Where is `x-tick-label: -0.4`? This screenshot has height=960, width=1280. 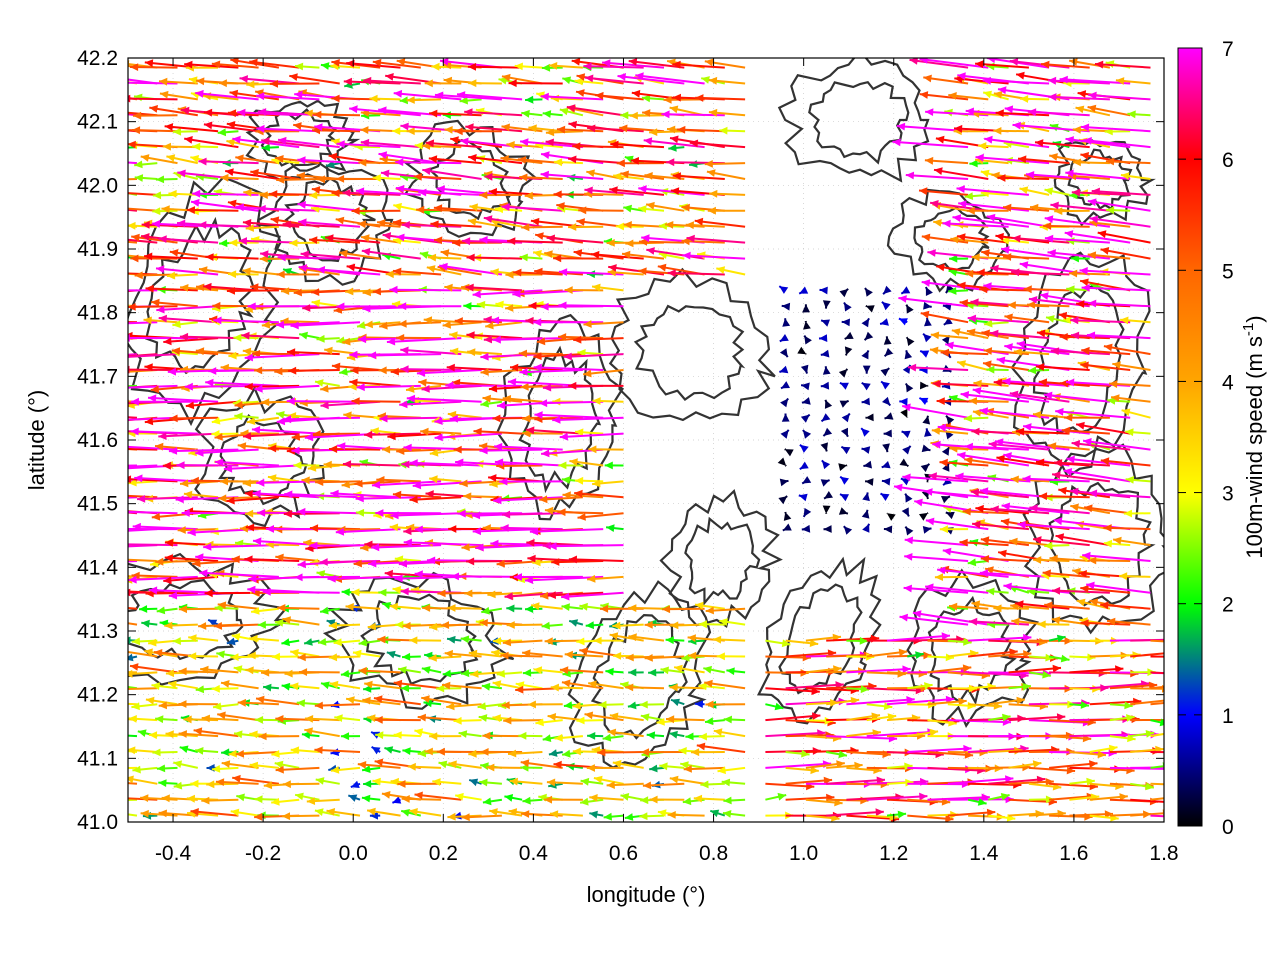
x-tick-label: -0.4 is located at coordinates (173, 853).